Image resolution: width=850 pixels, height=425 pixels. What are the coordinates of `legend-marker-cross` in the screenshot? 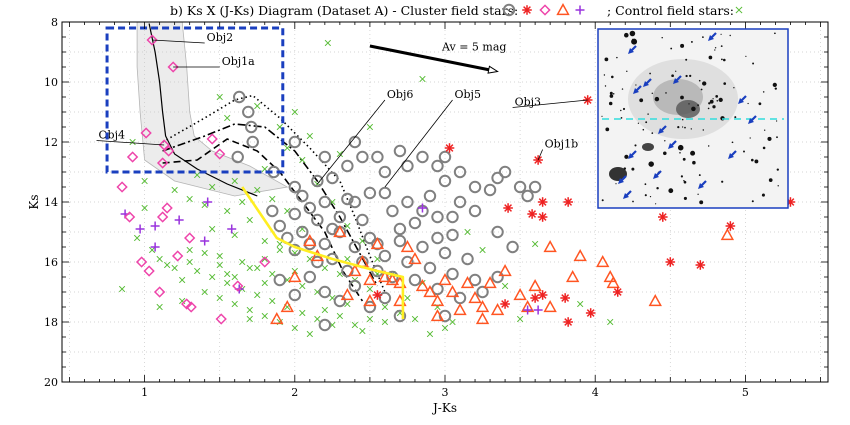 It's located at (739, 10).